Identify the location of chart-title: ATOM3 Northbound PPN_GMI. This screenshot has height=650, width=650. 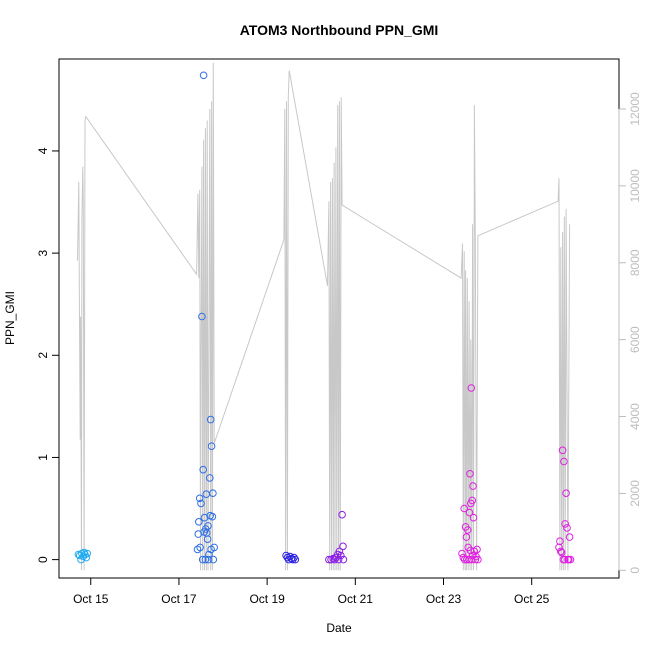
(339, 30).